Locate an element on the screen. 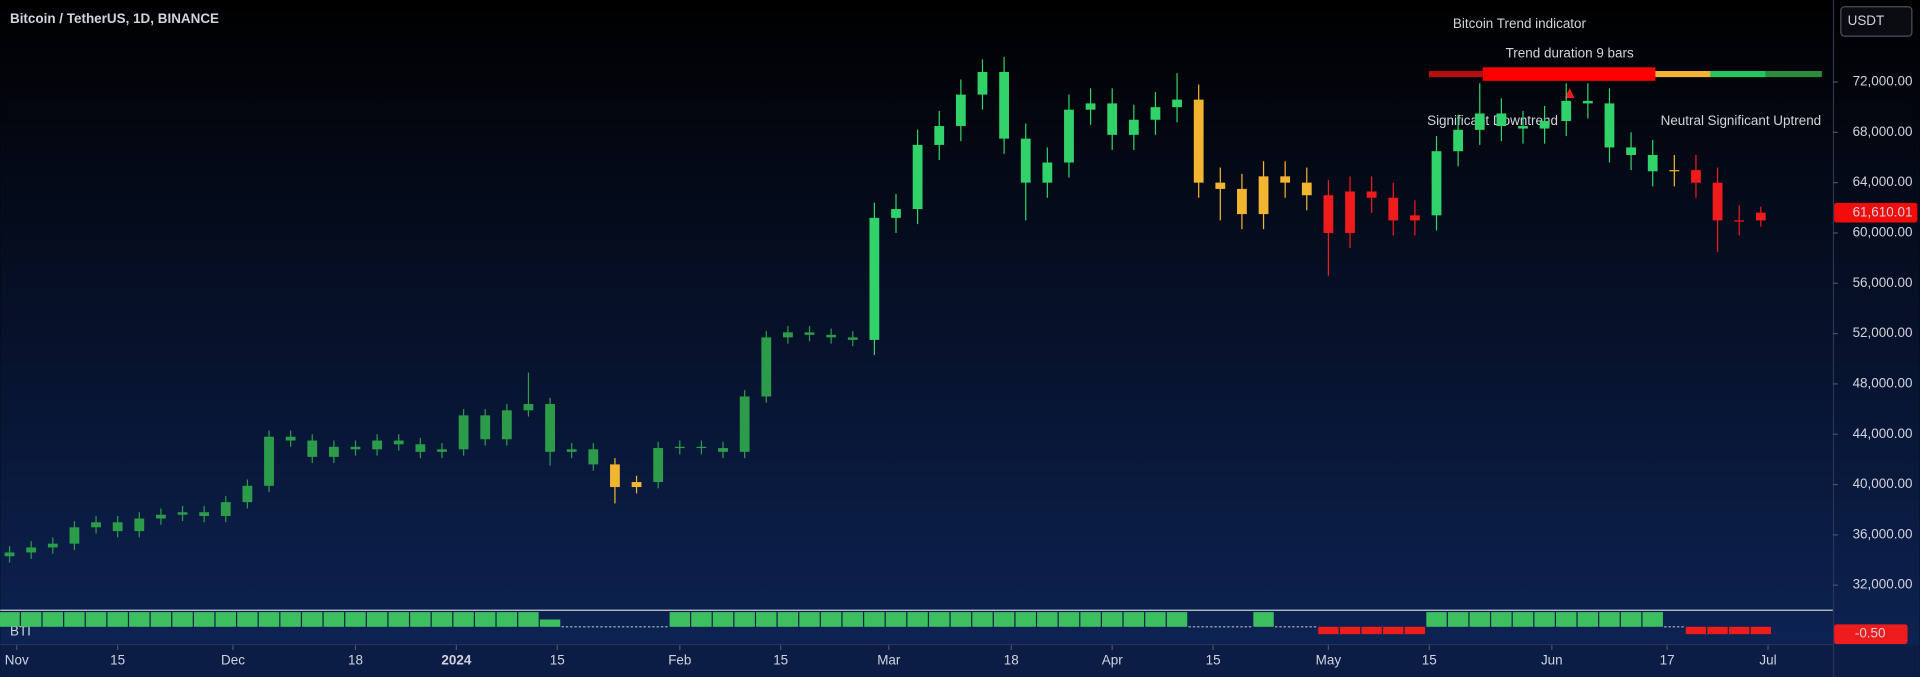 This screenshot has width=1920, height=677. x-tick-label: Jul is located at coordinates (1767, 660).